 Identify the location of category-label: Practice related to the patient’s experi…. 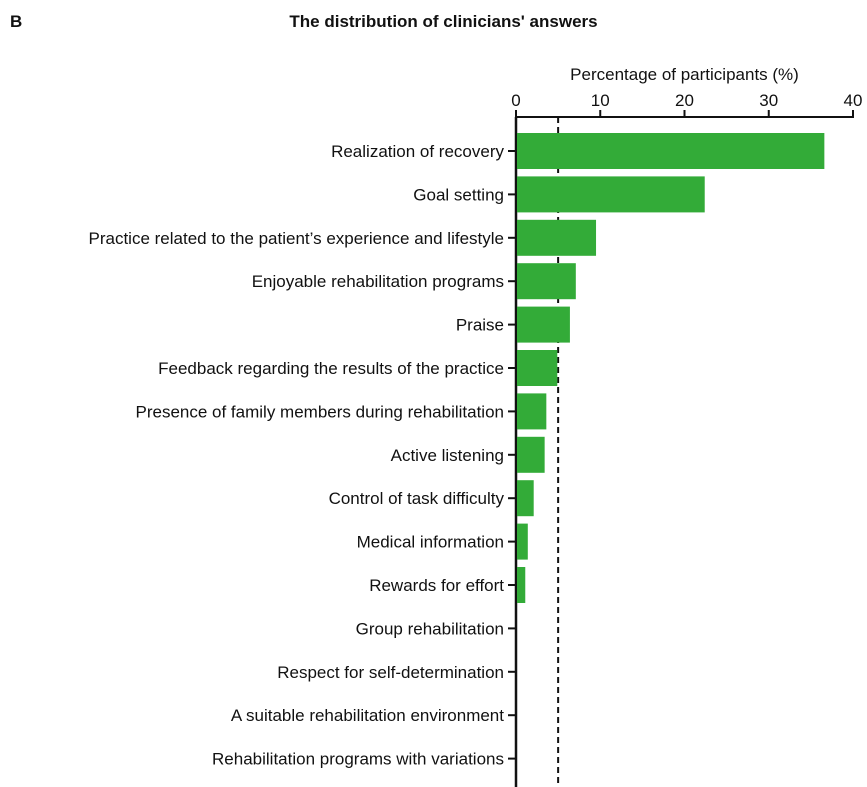
(297, 238).